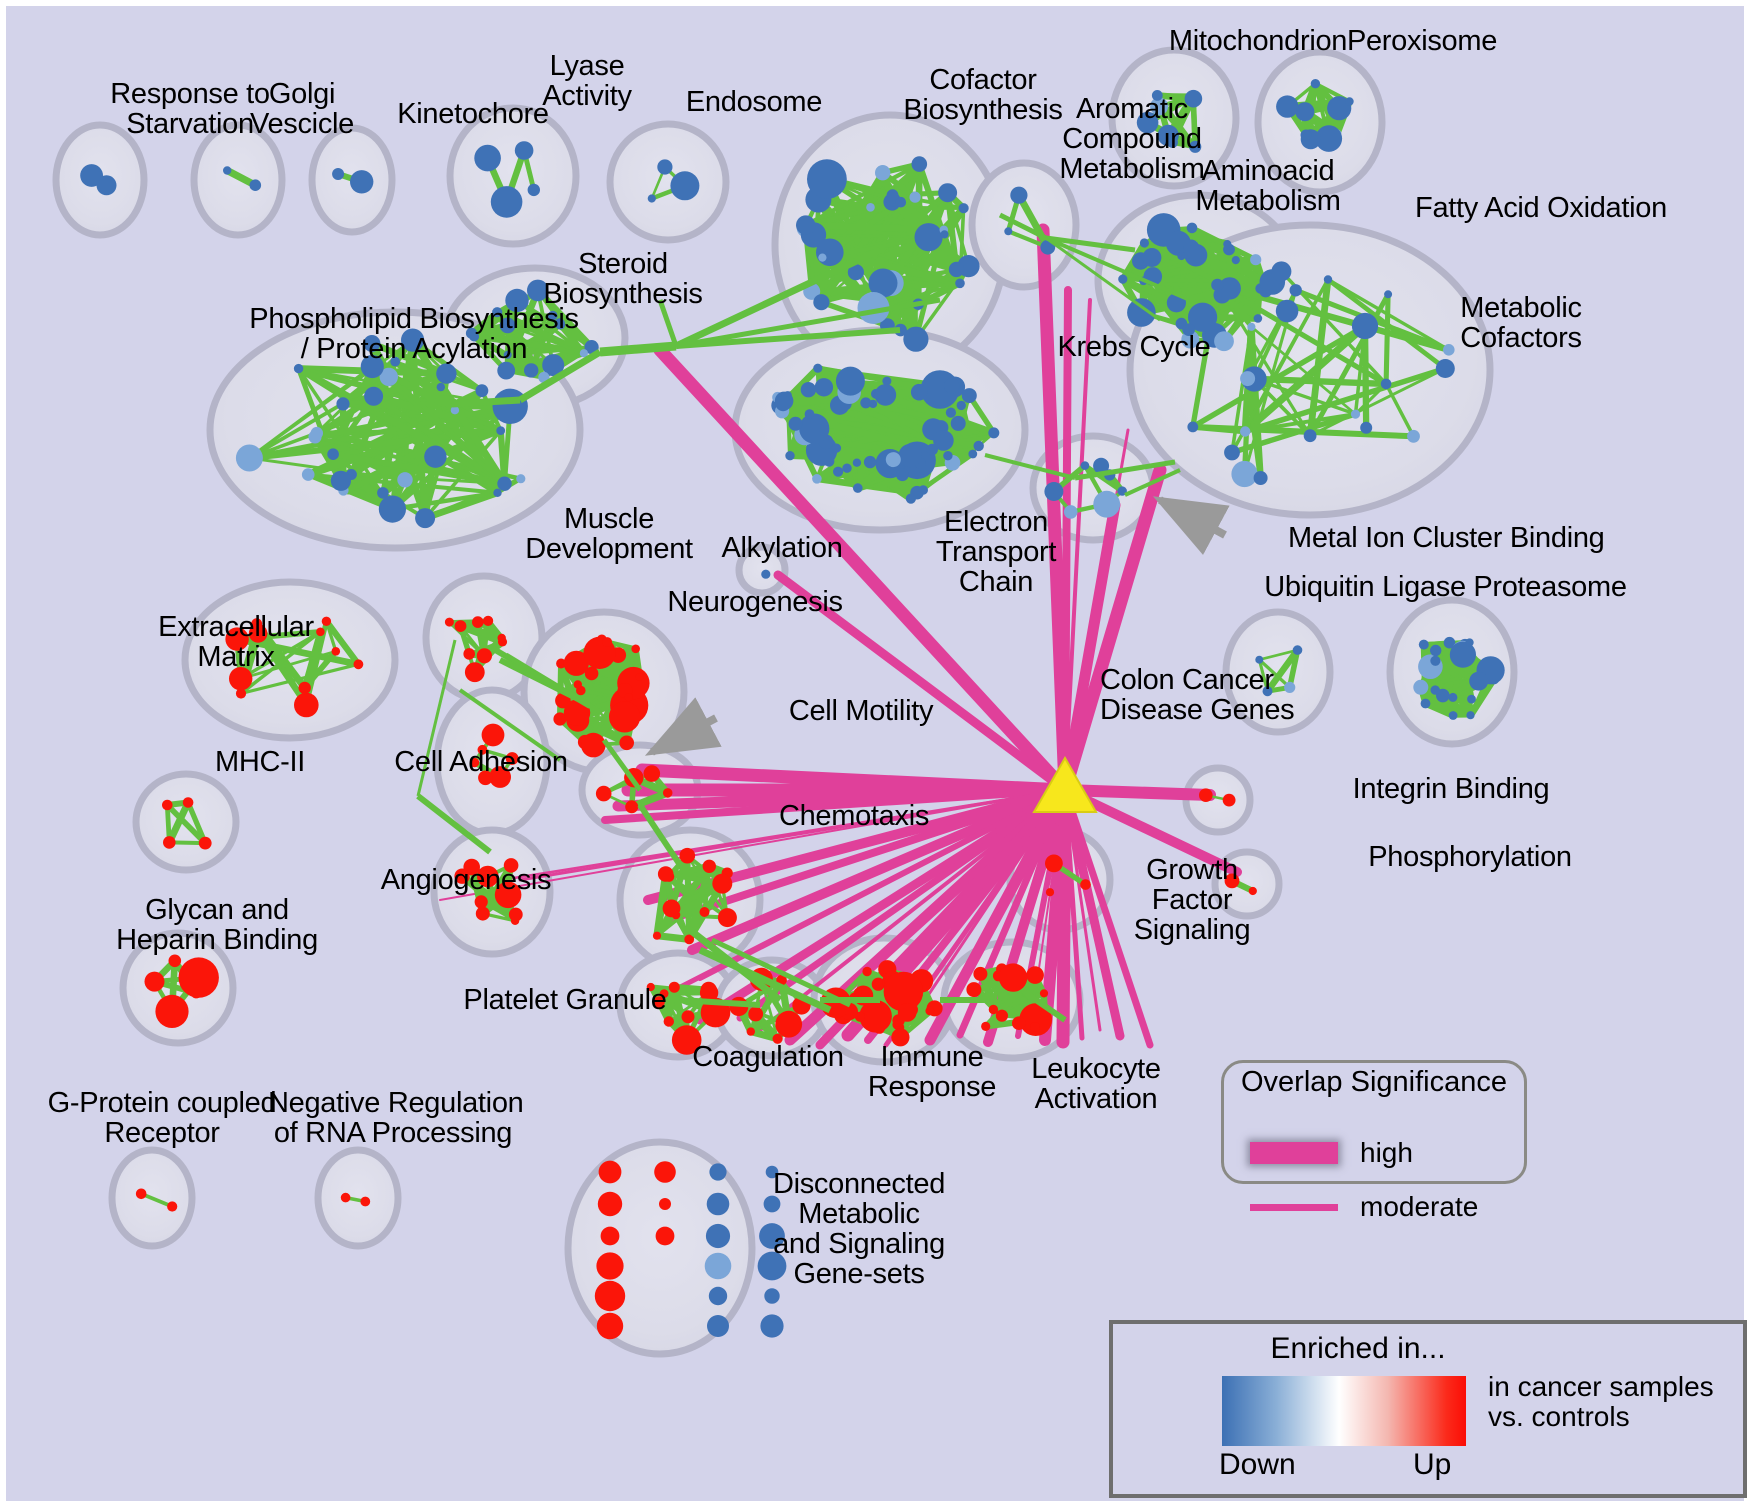 This screenshot has height=1507, width=1750. Describe the element at coordinates (565, 1000) in the screenshot. I see `cluster-label-platelet-granule: Platelet Granule` at that location.